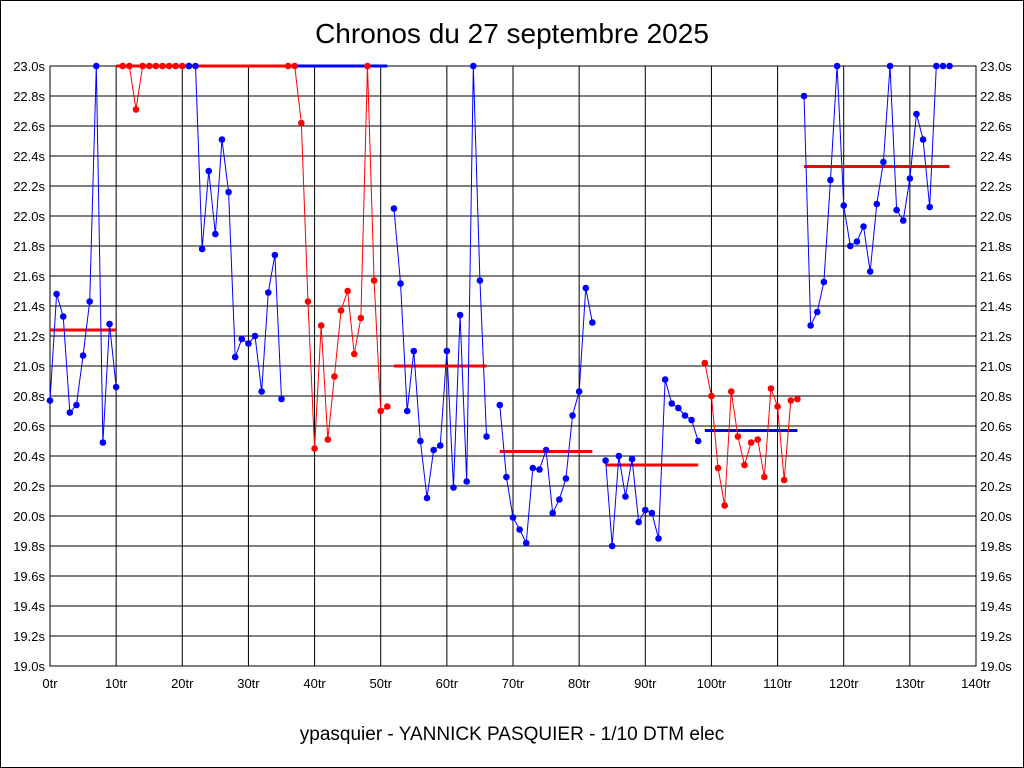 Image resolution: width=1024 pixels, height=768 pixels. I want to click on x-tick-label: 110tr, so click(777, 683).